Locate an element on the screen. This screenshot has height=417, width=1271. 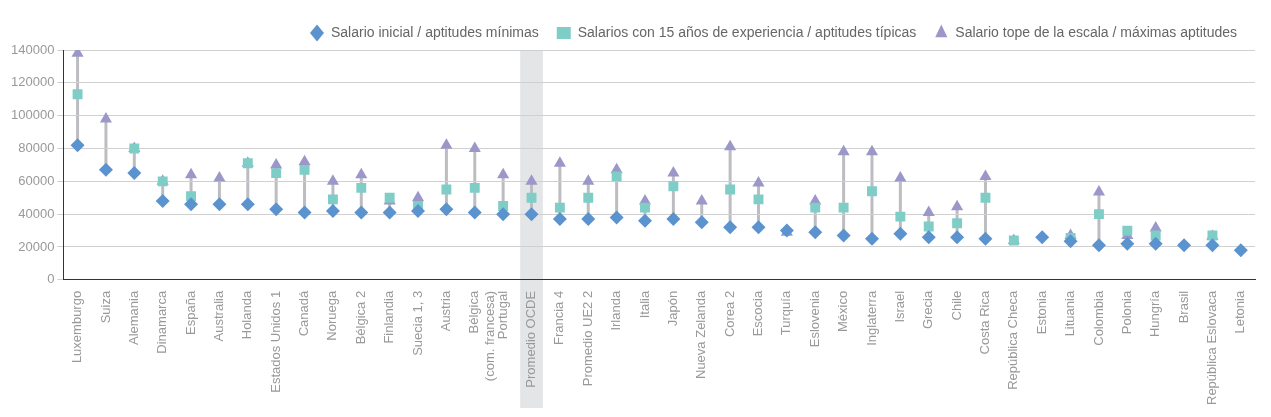
x-tick-label: Canadá is located at coordinates (304, 313).